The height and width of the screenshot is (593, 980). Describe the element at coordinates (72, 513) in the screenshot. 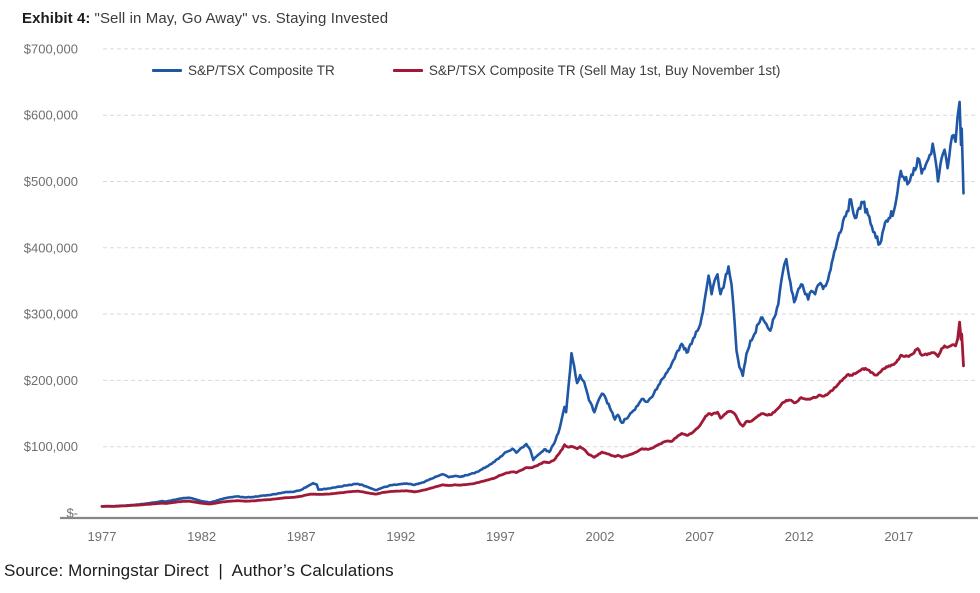

I see `y-axis-tick-label: $-` at that location.